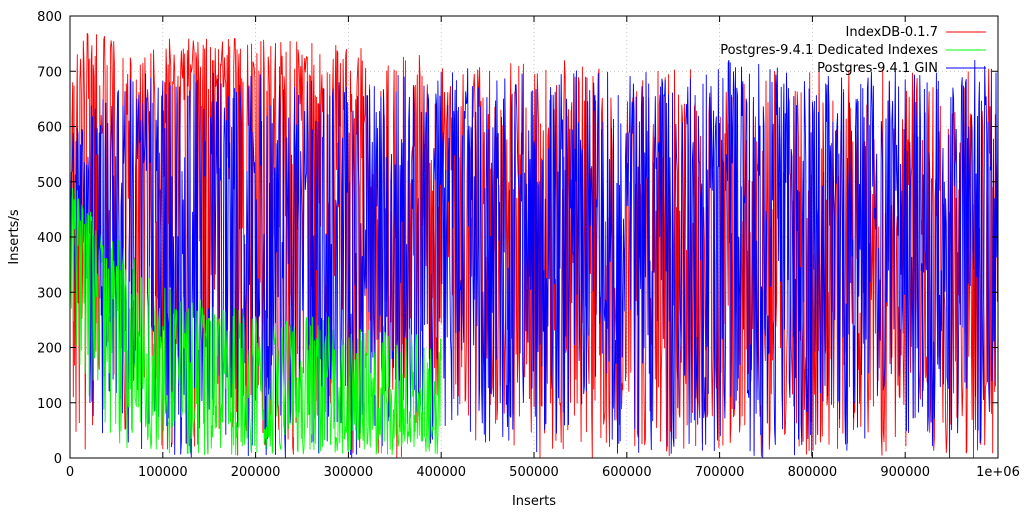 This screenshot has height=512, width=1024. What do you see at coordinates (813, 472) in the screenshot?
I see `x-tick-label: 800000` at bounding box center [813, 472].